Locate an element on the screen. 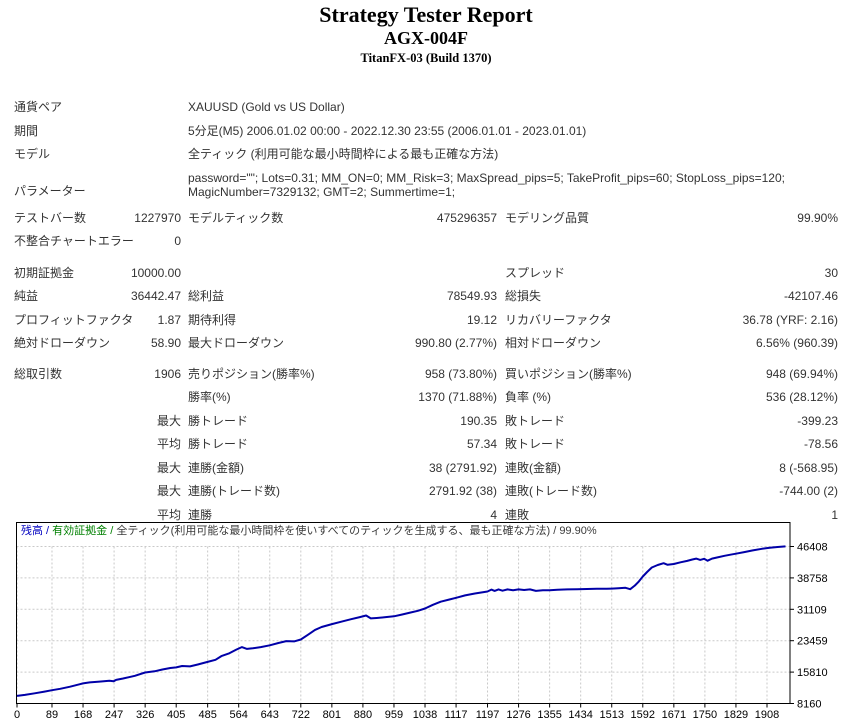 This screenshot has width=852, height=724. table-row-largest-trade: 最大 勝トレード 190.35 敗トレード -399.23 is located at coordinates (426, 426).